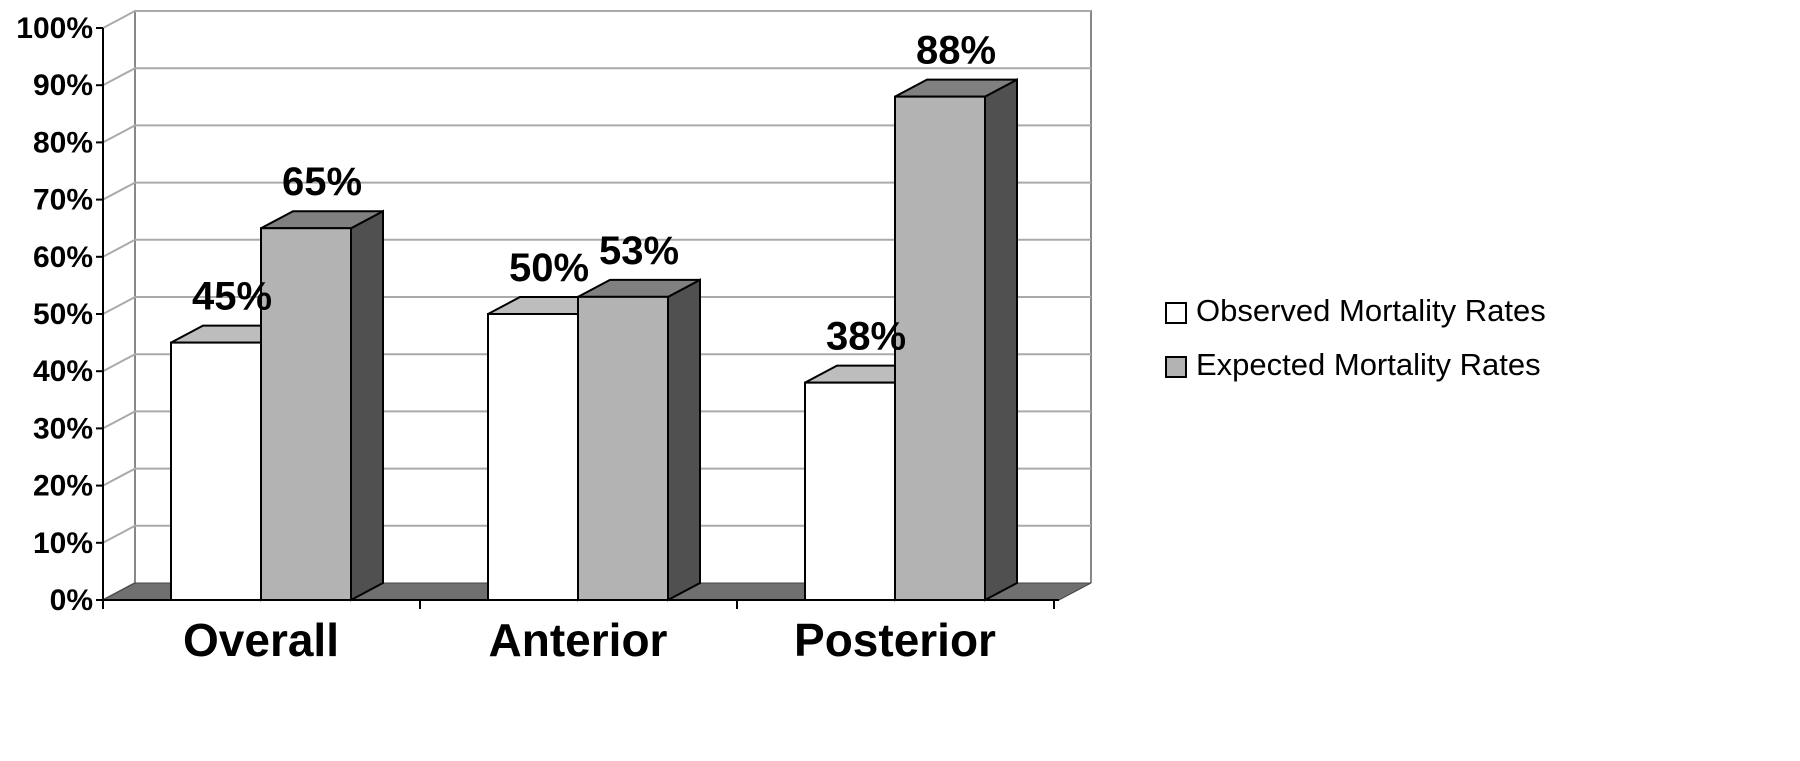  I want to click on x-category-label: Posterior, so click(895, 640).